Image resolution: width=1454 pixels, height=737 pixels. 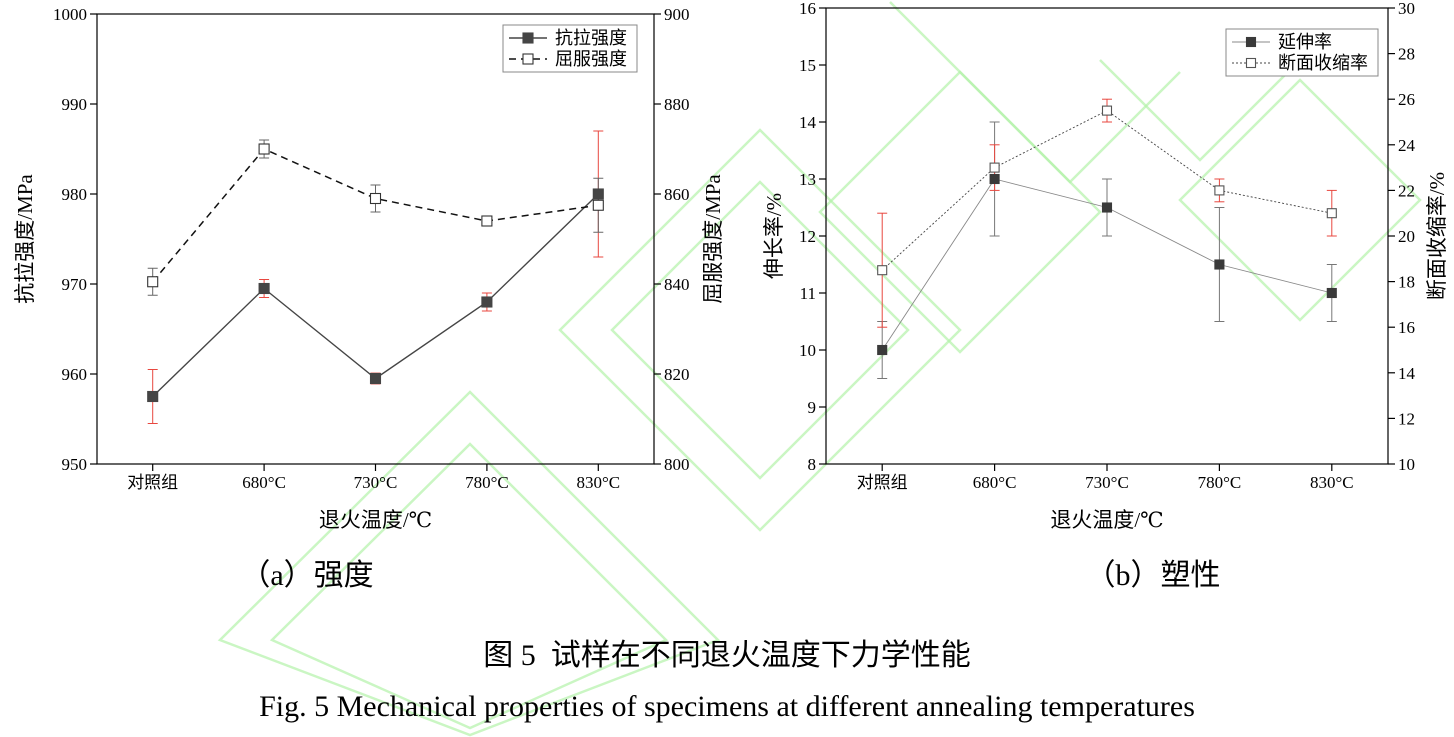 I want to click on legend-item: 延伸率, so click(x=1282, y=42).